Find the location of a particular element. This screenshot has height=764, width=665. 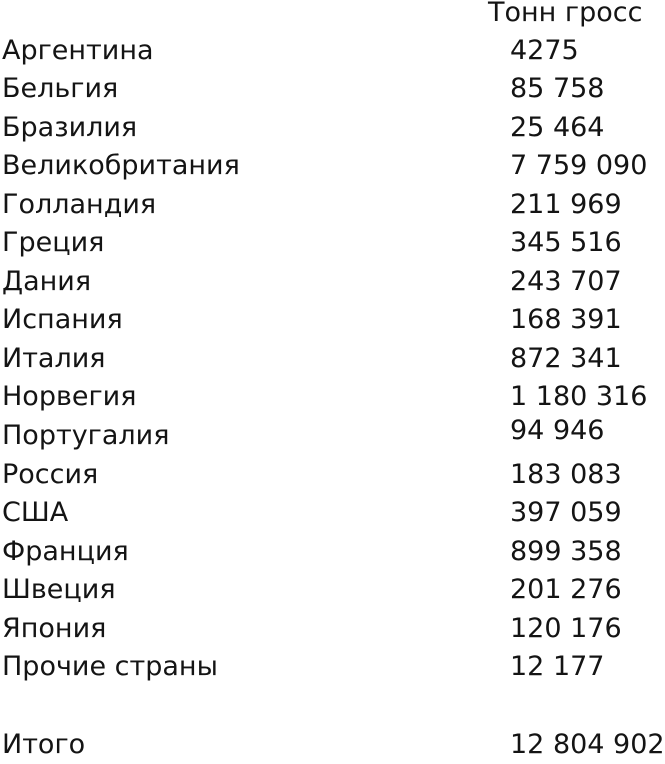

country-name: Испания is located at coordinates (62, 319).